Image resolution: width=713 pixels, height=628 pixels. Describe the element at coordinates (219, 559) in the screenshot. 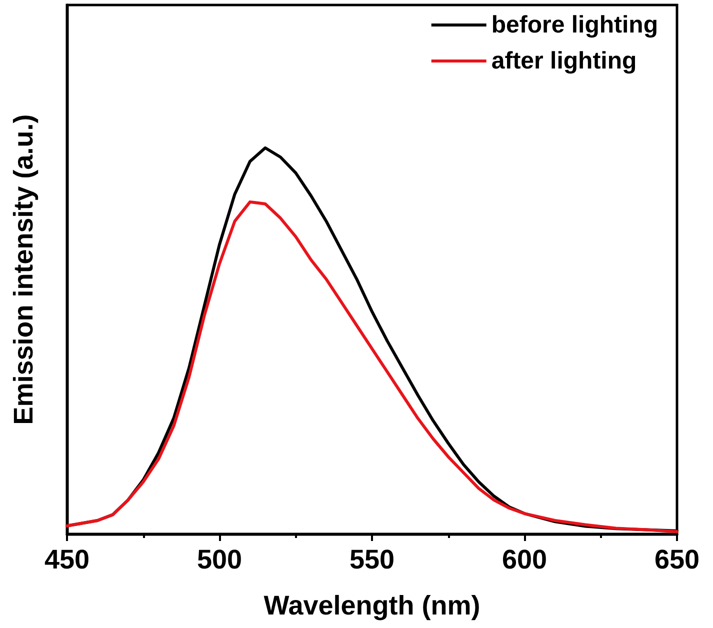

I see `x-tick-label: 500` at that location.